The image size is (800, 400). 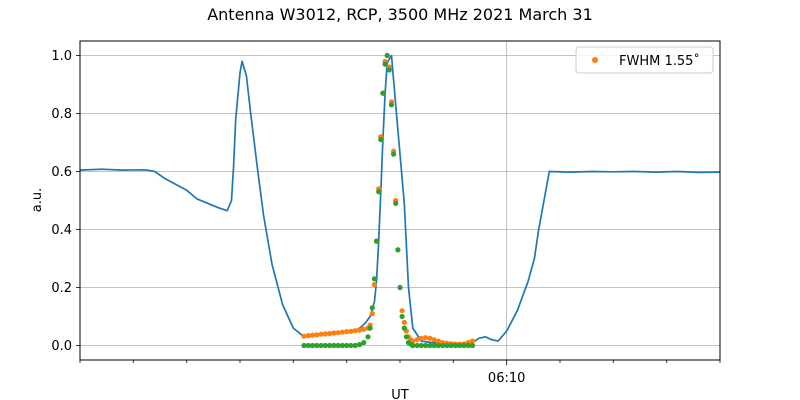 I want to click on legend-label-fwhm: FWHM 1.55˚, so click(x=659, y=61).